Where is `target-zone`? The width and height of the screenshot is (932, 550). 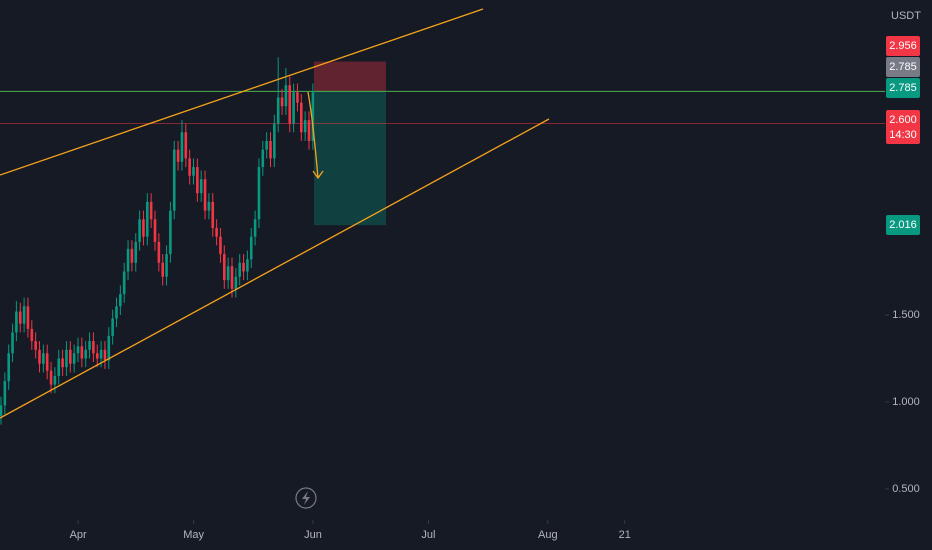 target-zone is located at coordinates (350, 158).